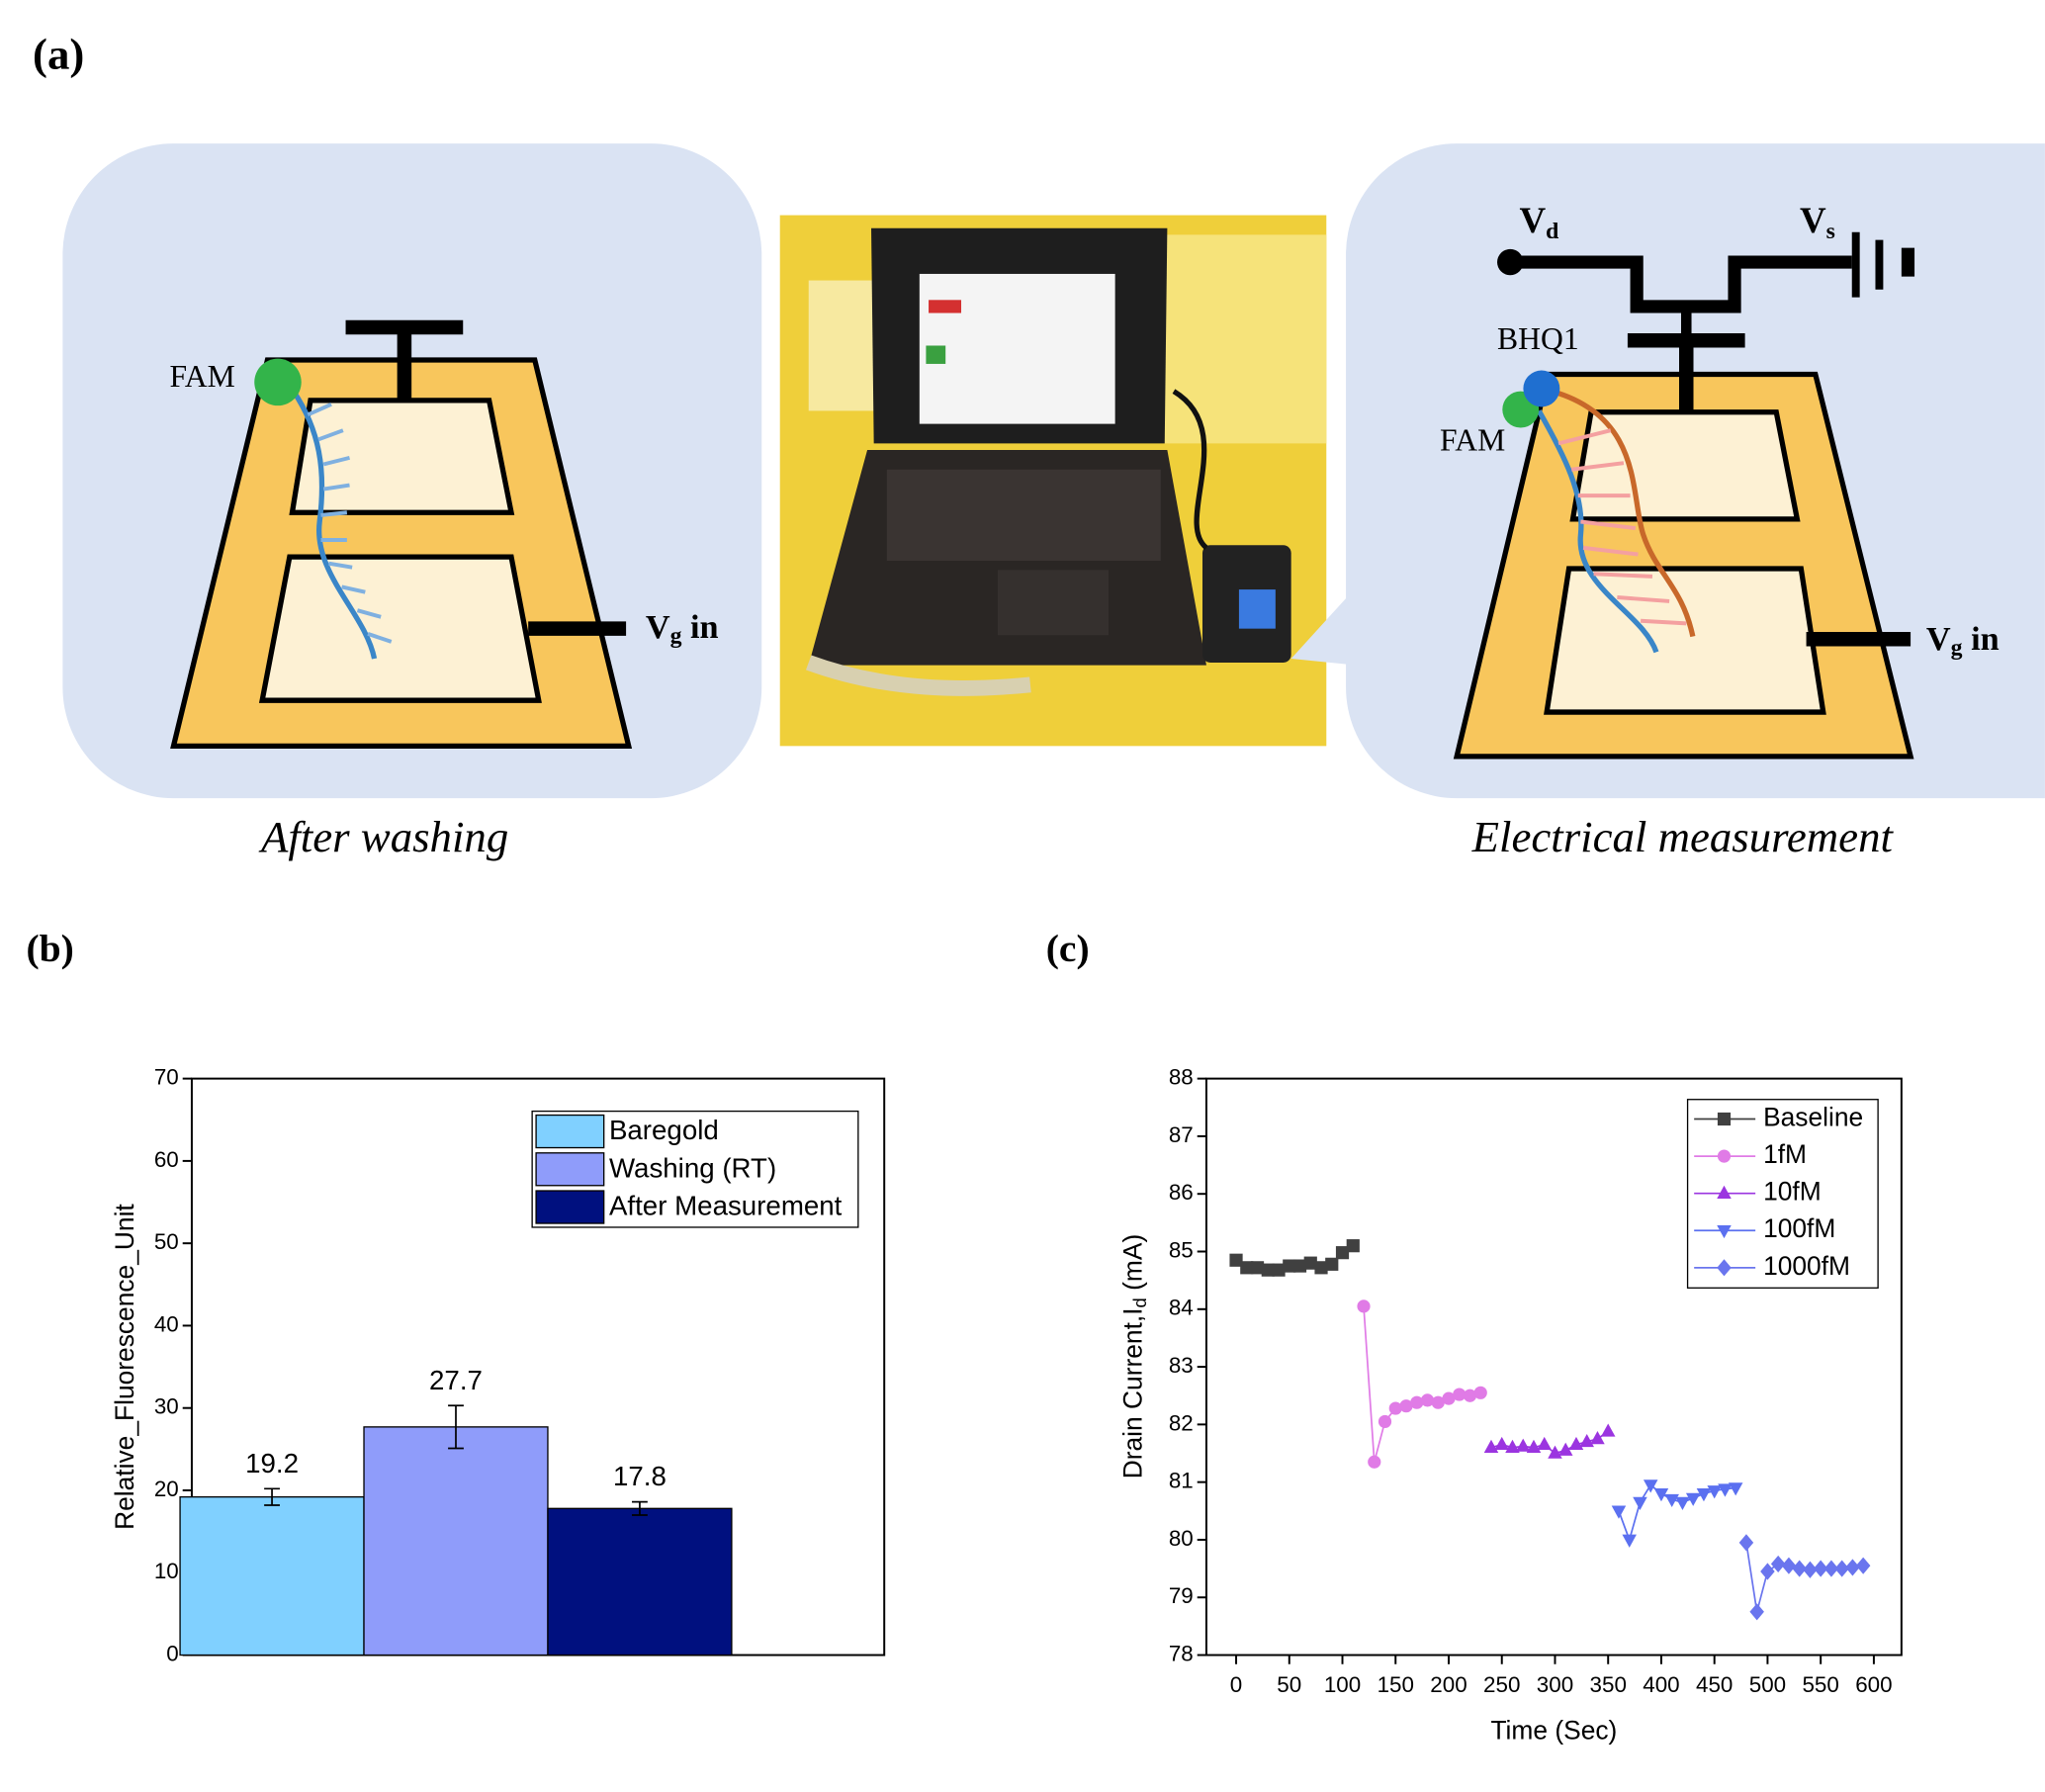 The image size is (2045, 1792). Describe the element at coordinates (166, 1406) in the screenshot. I see `y-tick-label: 30` at that location.